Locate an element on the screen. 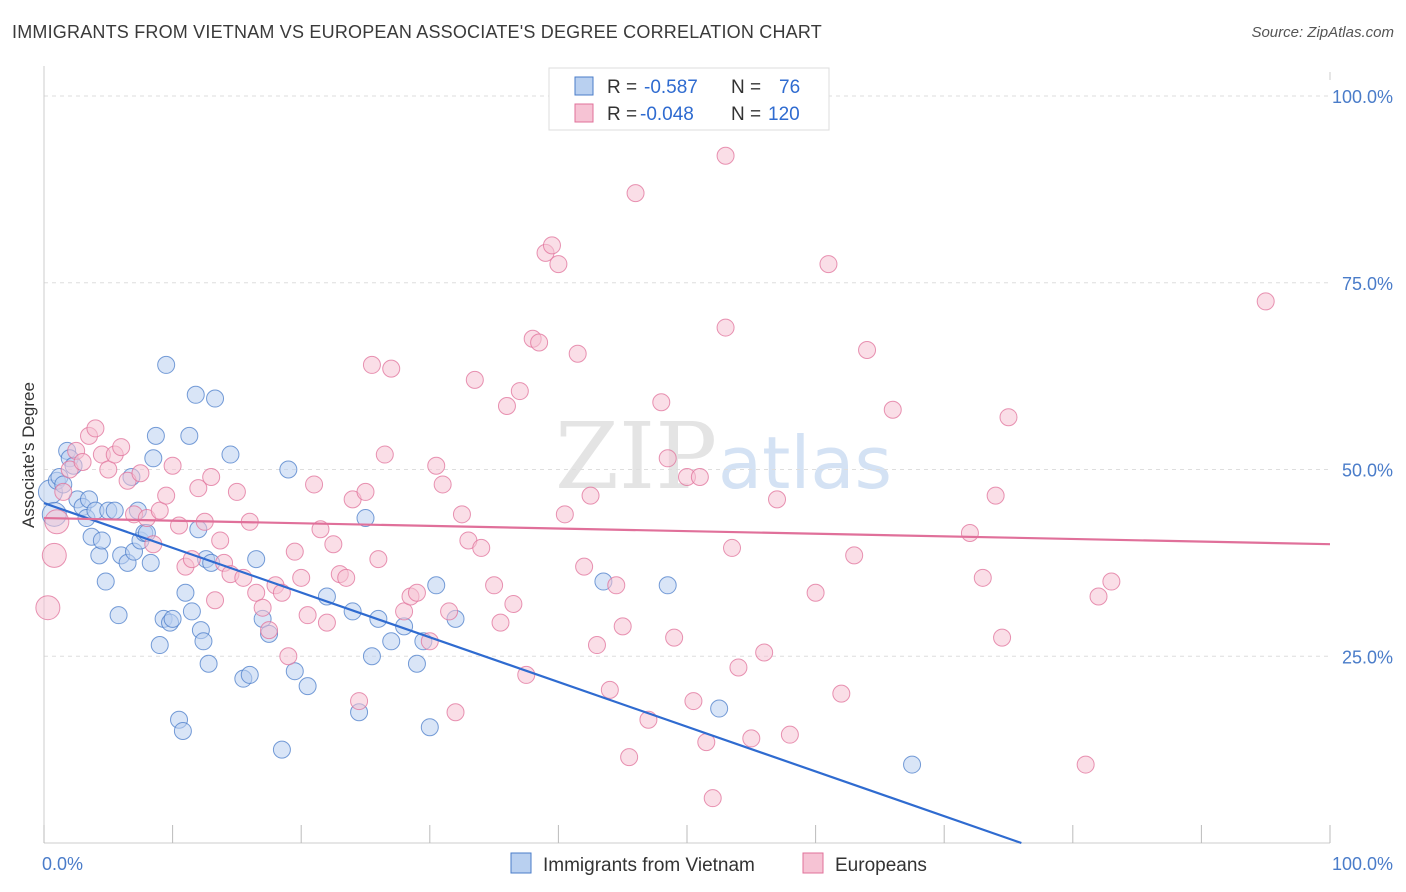 This screenshot has height=892, width=1406. legend-r-value-europeans: -0.048 is located at coordinates (667, 114).